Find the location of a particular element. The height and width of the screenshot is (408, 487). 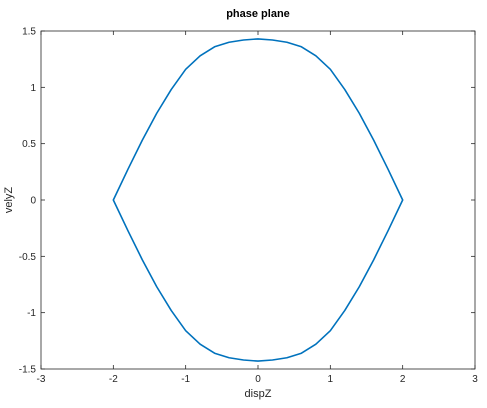

y-tick-label: -0.5 is located at coordinates (28, 257).